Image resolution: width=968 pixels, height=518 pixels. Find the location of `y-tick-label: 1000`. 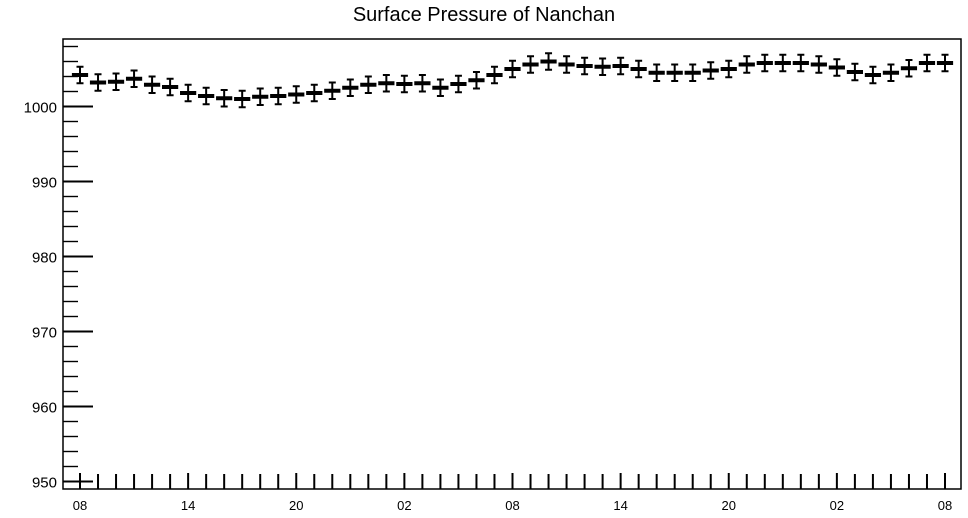

y-tick-label: 1000 is located at coordinates (40, 108).